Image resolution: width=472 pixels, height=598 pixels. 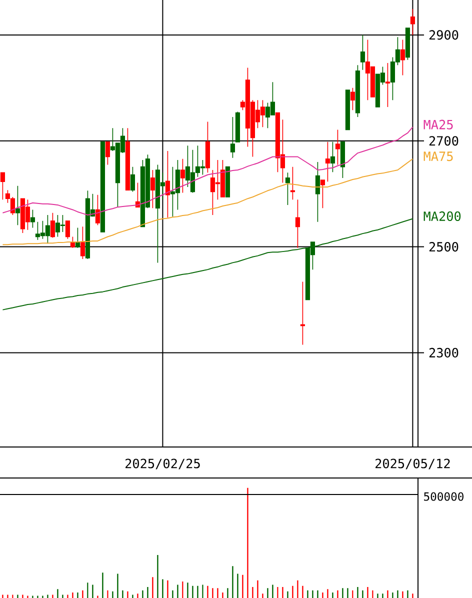 What do you see at coordinates (444, 496) in the screenshot?
I see `text: 500000` at bounding box center [444, 496].